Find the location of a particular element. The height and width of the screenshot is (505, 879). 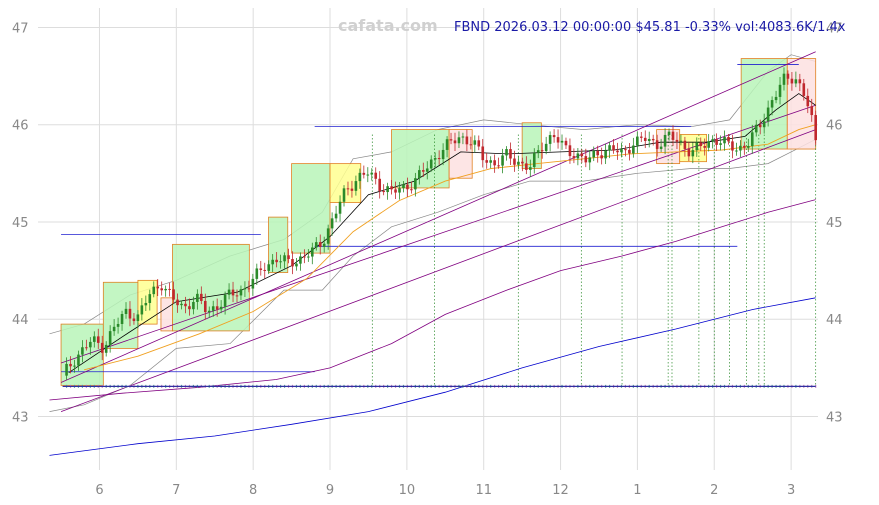

watermark: cafata.com is located at coordinates (388, 25).